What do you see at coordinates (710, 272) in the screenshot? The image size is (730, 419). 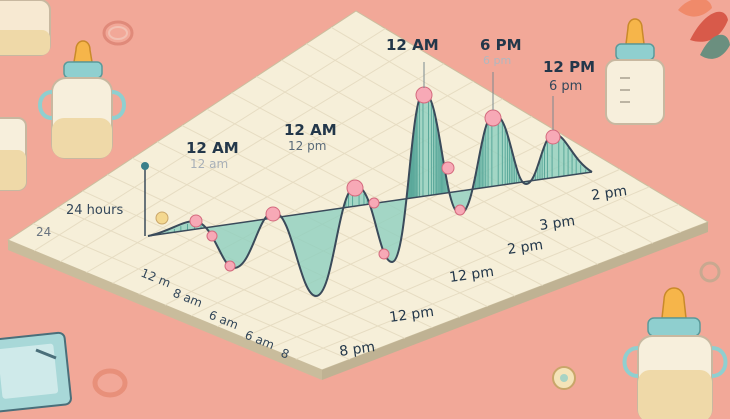 I see `small-ring-icon-right` at bounding box center [710, 272].